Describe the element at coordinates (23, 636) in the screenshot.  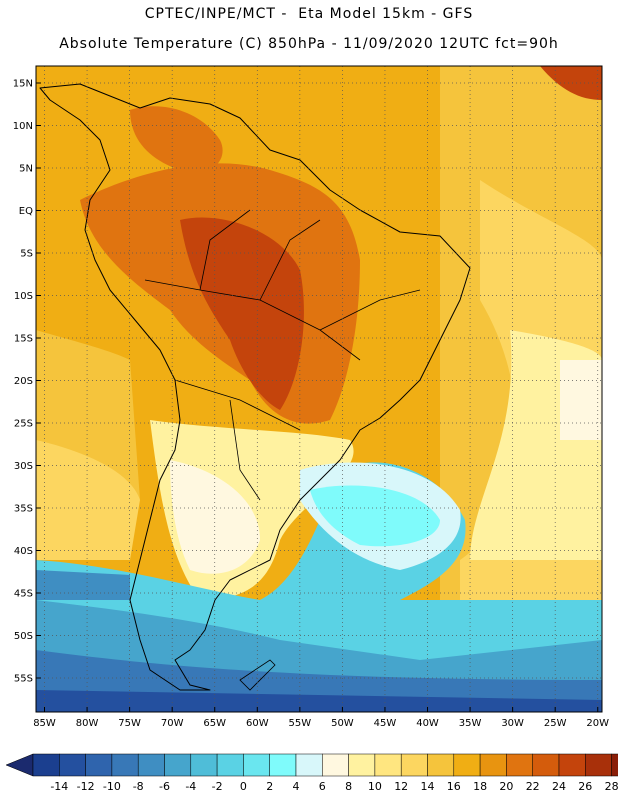
I see `lat-label: 50S` at that location.